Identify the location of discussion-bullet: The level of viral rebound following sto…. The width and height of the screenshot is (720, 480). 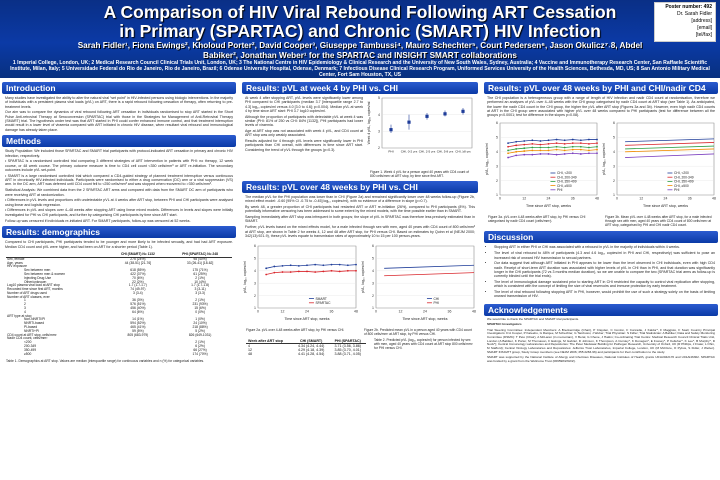
(604, 294).